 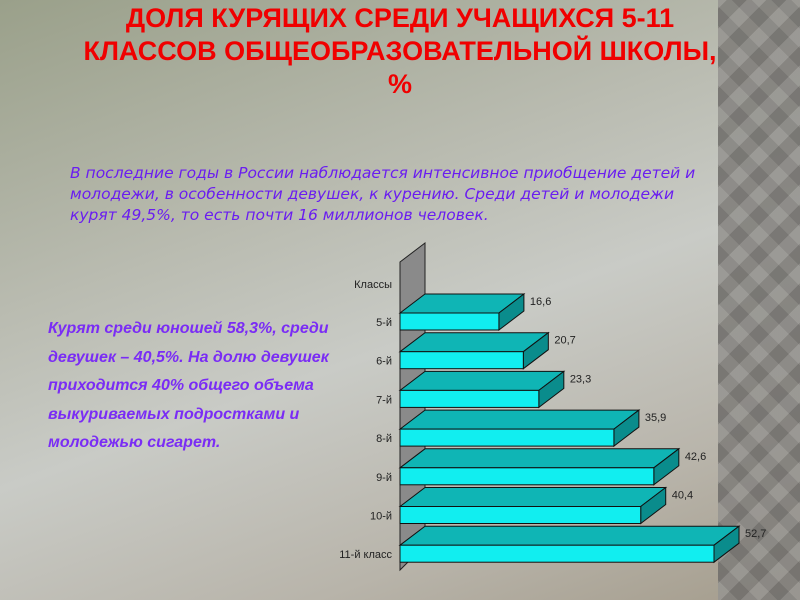 What do you see at coordinates (540, 302) in the screenshot?
I see `data-label: 16,6` at bounding box center [540, 302].